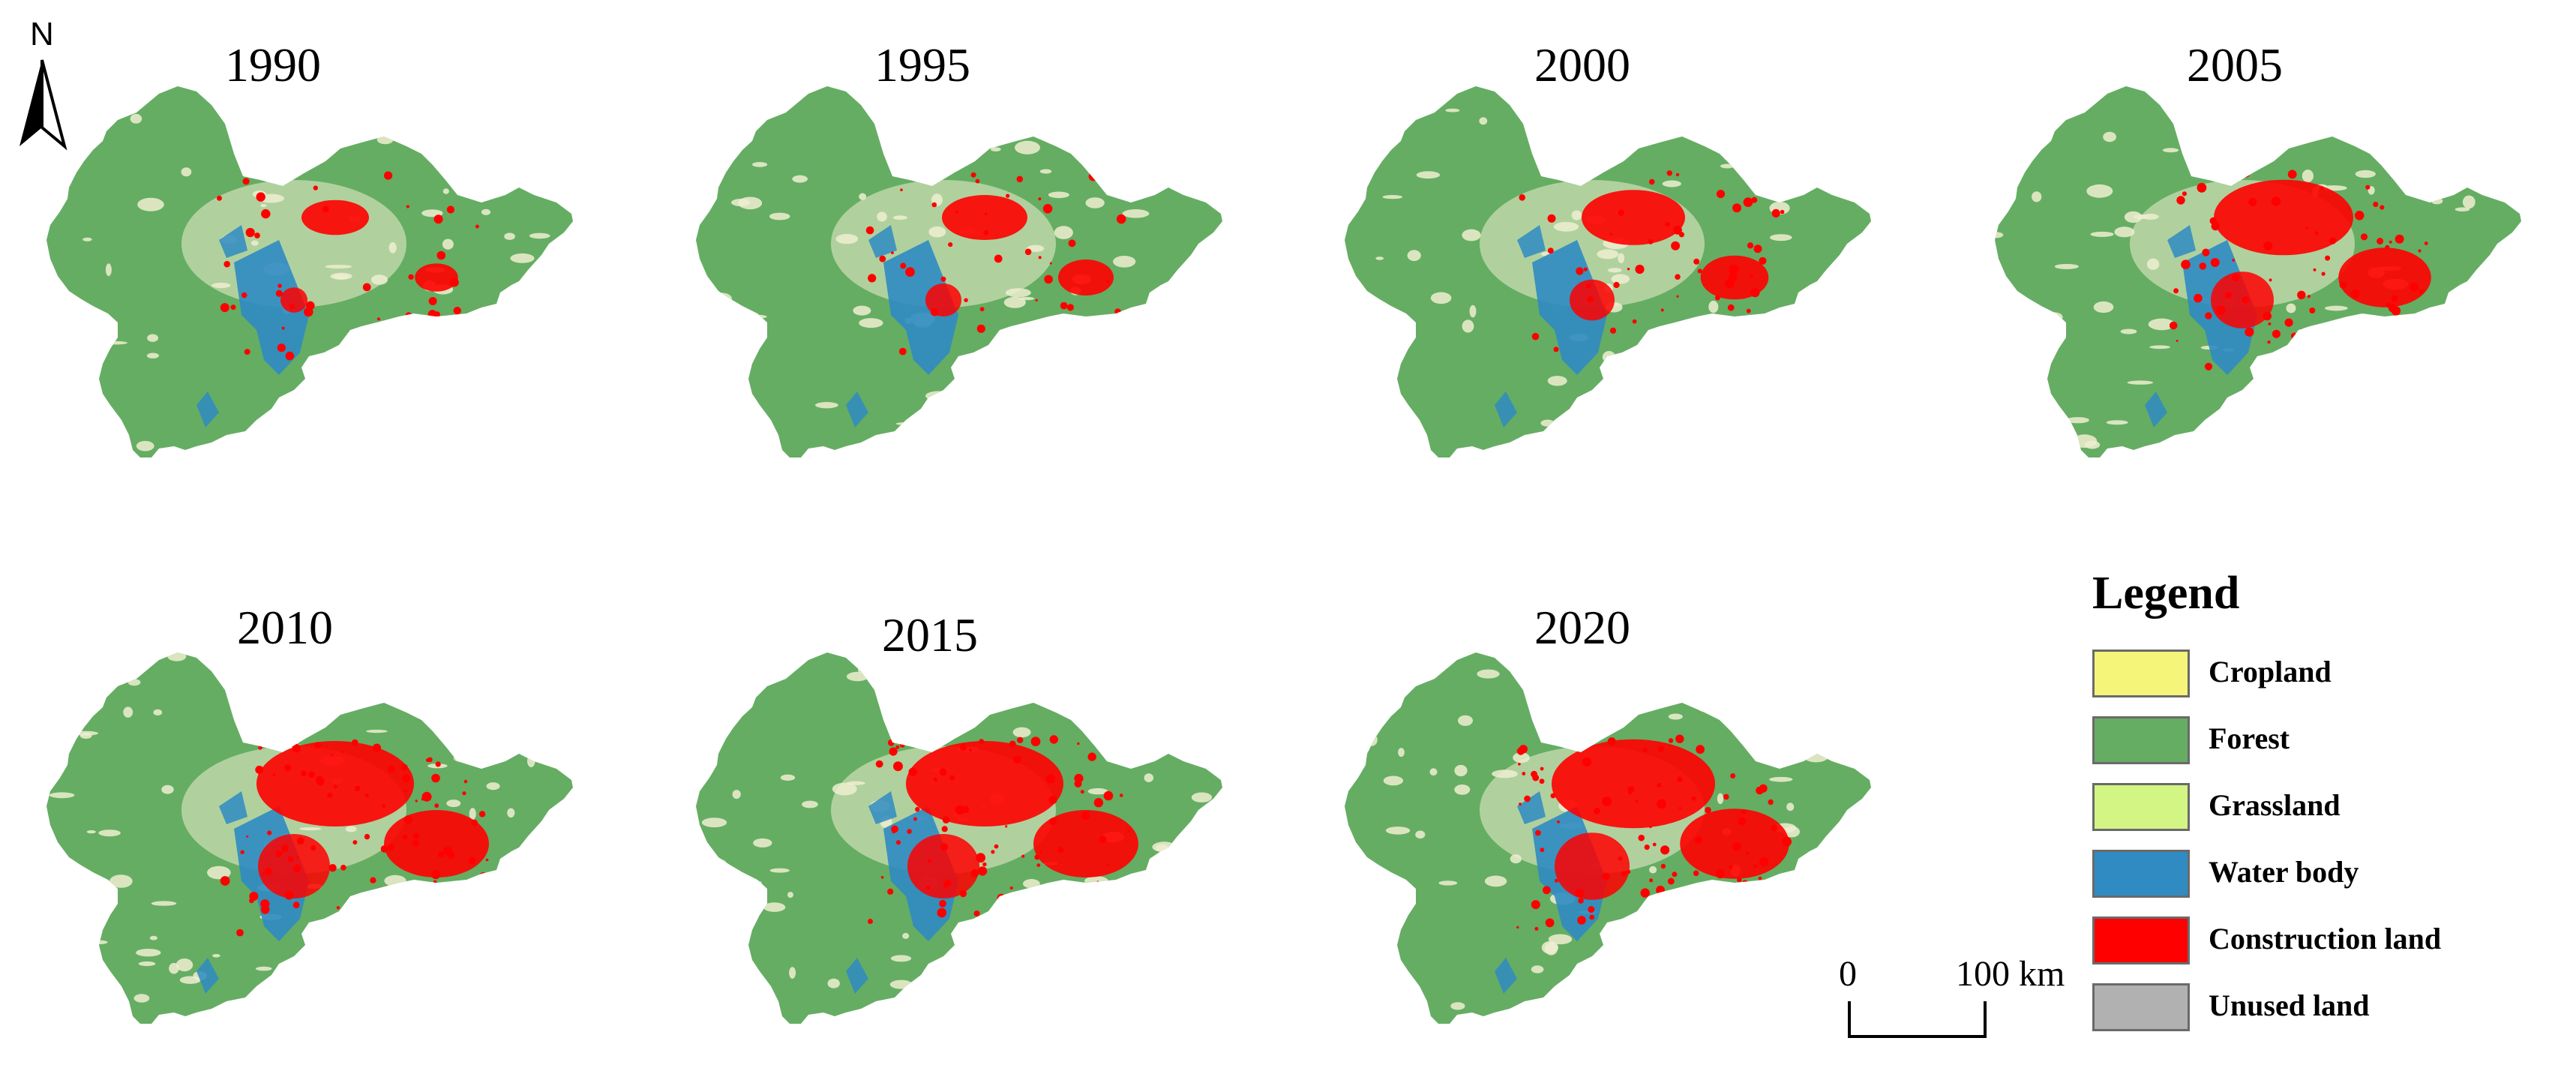 The width and height of the screenshot is (2576, 1089). Describe the element at coordinates (2317, 742) in the screenshot. I see `legend-item-forest: Forest` at that location.